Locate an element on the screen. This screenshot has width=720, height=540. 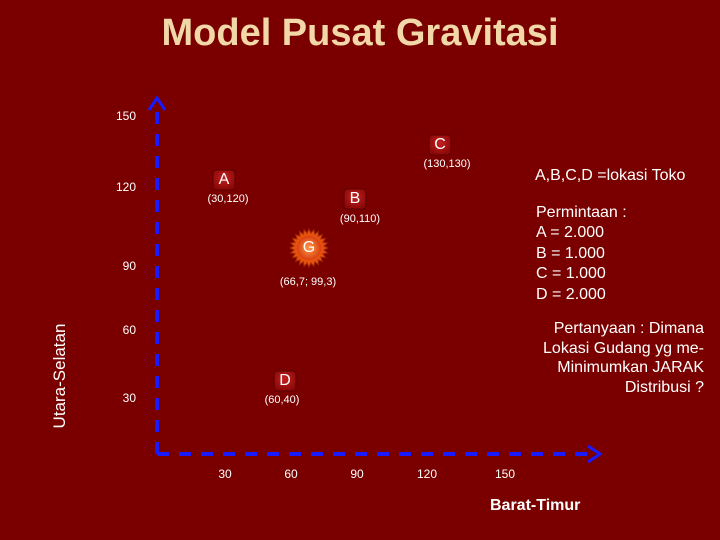
point-a-marker is located at coordinates (224, 180).